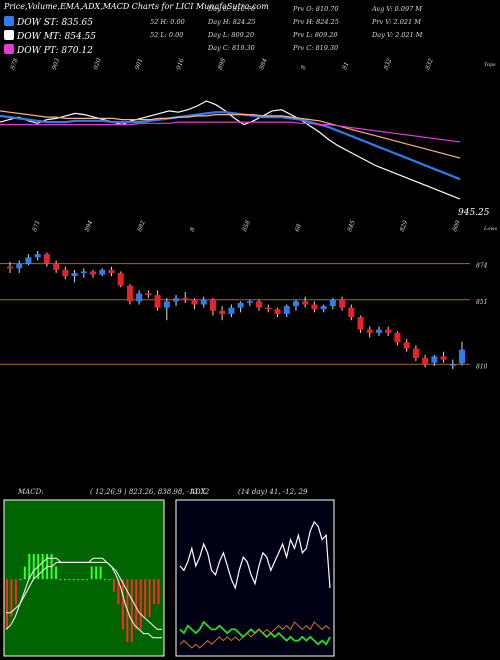 The image size is (500, 660). Describe the element at coordinates (55, 23) in the screenshot. I see `legend-label: DOW ST: 835.65` at that location.